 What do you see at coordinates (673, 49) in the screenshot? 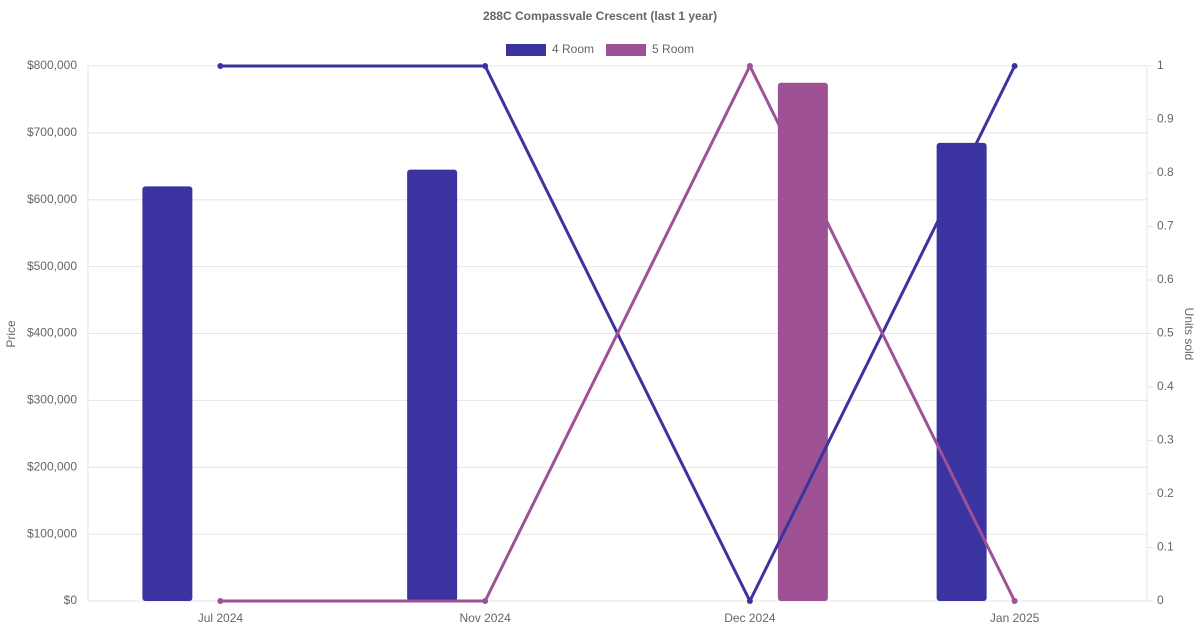
I see `legend-label: 5 Room` at bounding box center [673, 49].